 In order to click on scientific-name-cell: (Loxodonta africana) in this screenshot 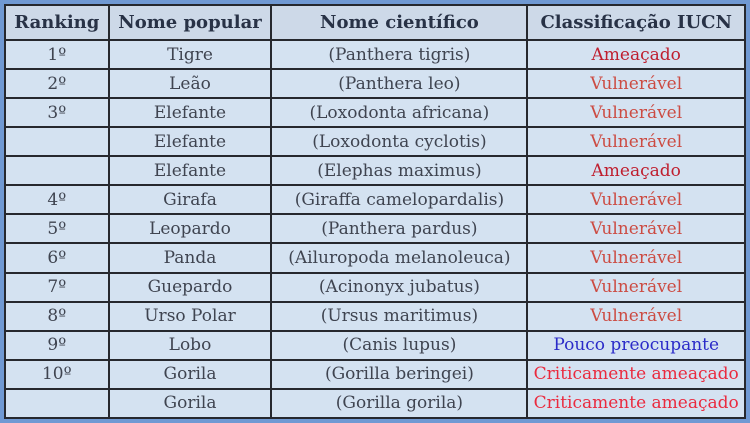, I will do `click(399, 113)`.